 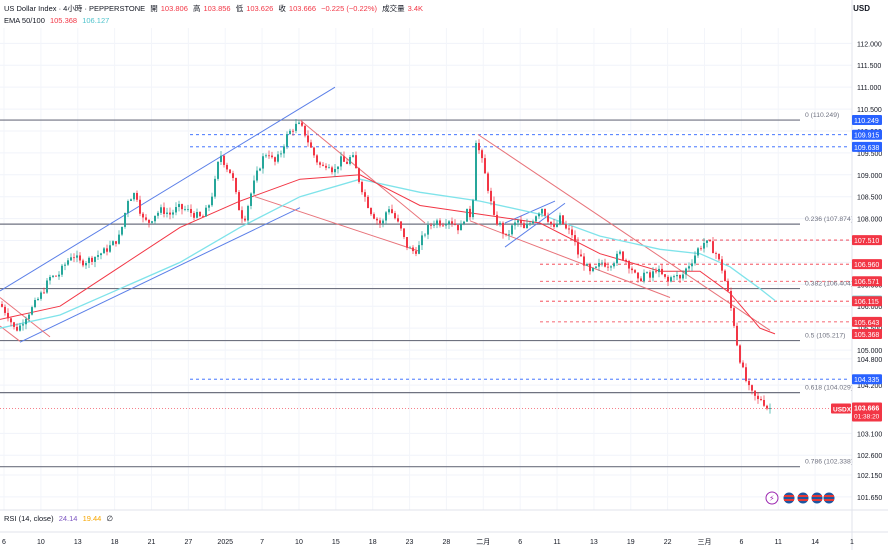 What do you see at coordinates (4, 542) in the screenshot?
I see `x-tick-label: 6` at bounding box center [4, 542].